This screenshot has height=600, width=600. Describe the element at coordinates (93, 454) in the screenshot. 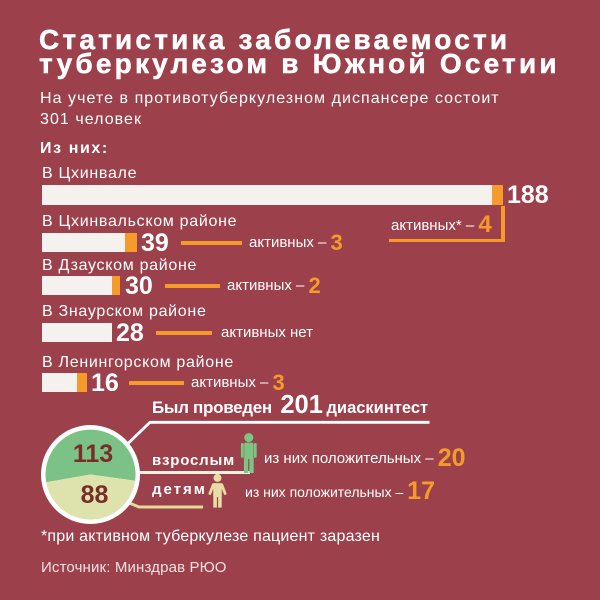

I see `svg-text: 113` at that location.